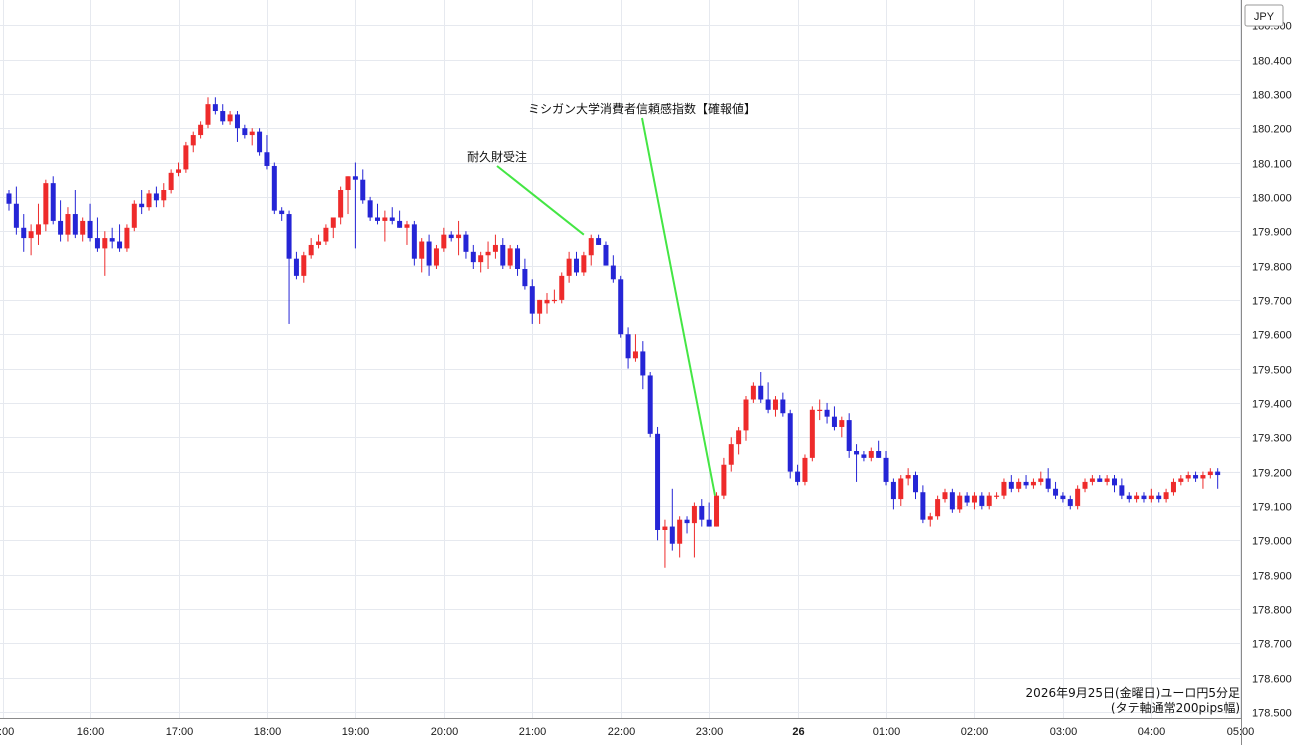 This screenshot has width=1300, height=745. I want to click on y-tick-label: 180.300, so click(1272, 96).